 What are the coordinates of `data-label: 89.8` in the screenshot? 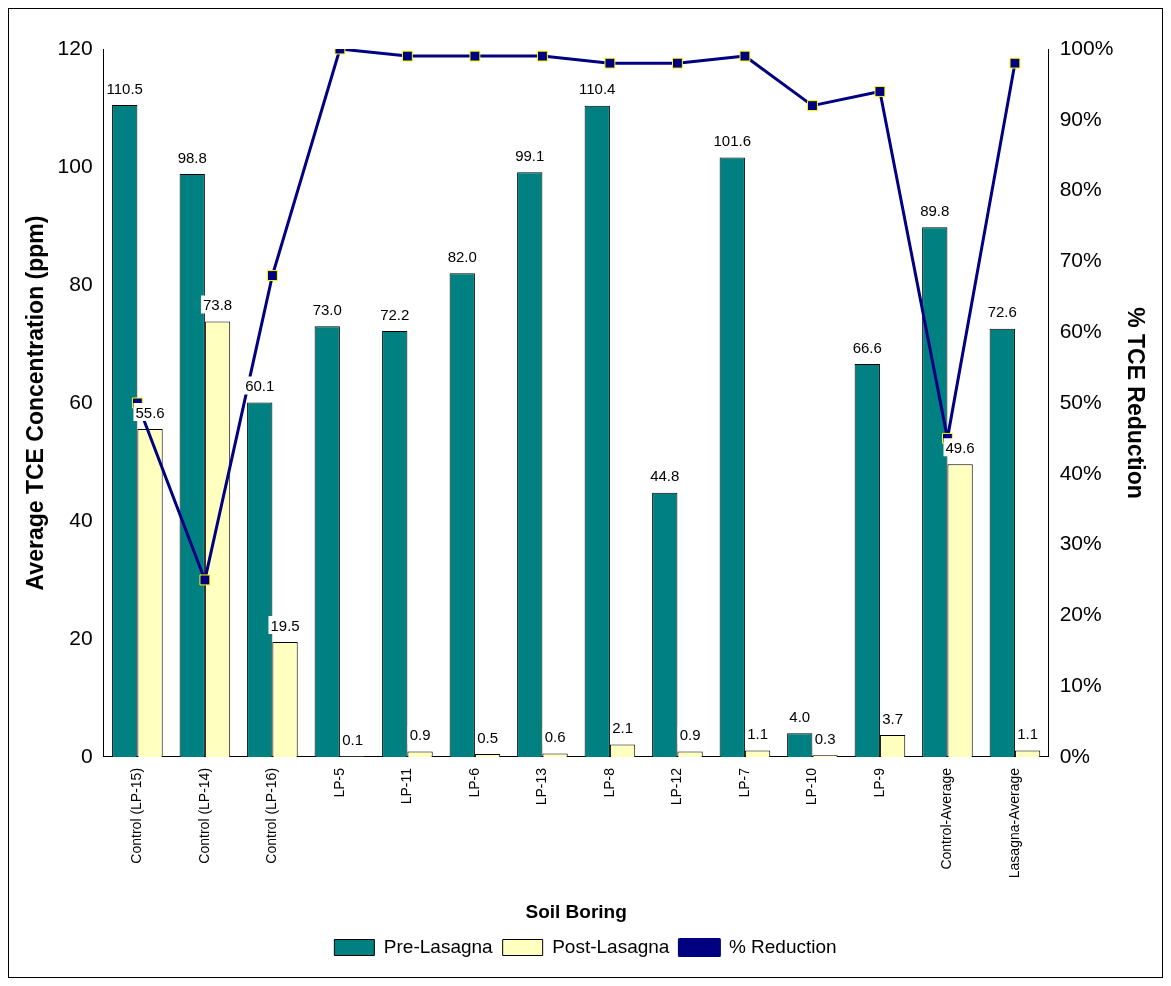 It's located at (935, 210).